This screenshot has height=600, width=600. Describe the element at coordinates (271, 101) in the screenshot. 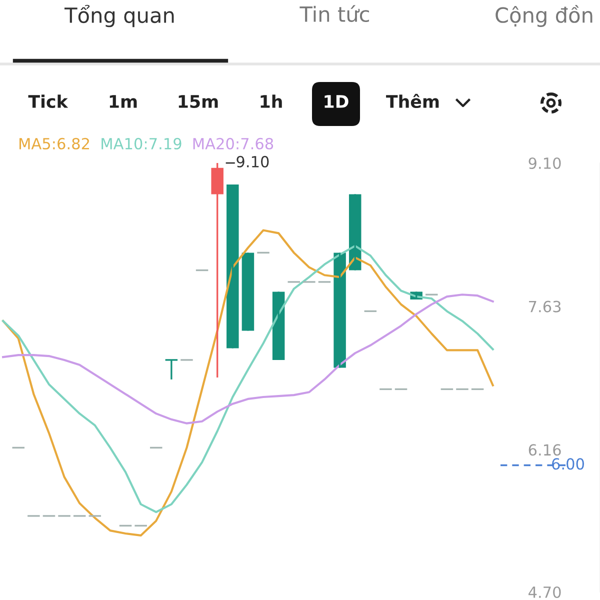

I see `text: 1h` at that location.